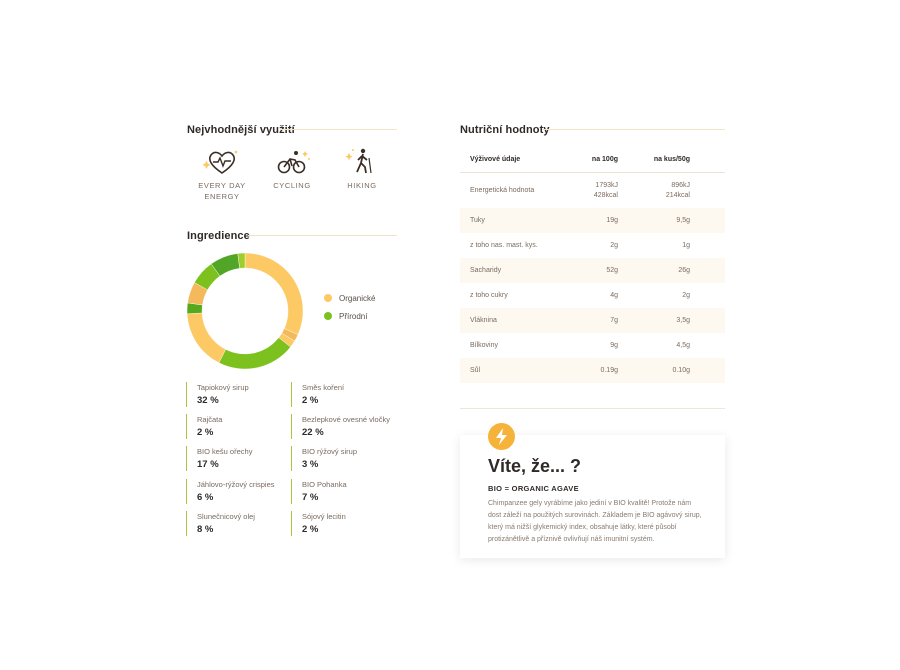  Describe the element at coordinates (686, 295) in the screenshot. I see `nutrition-row-kus: 2g` at that location.